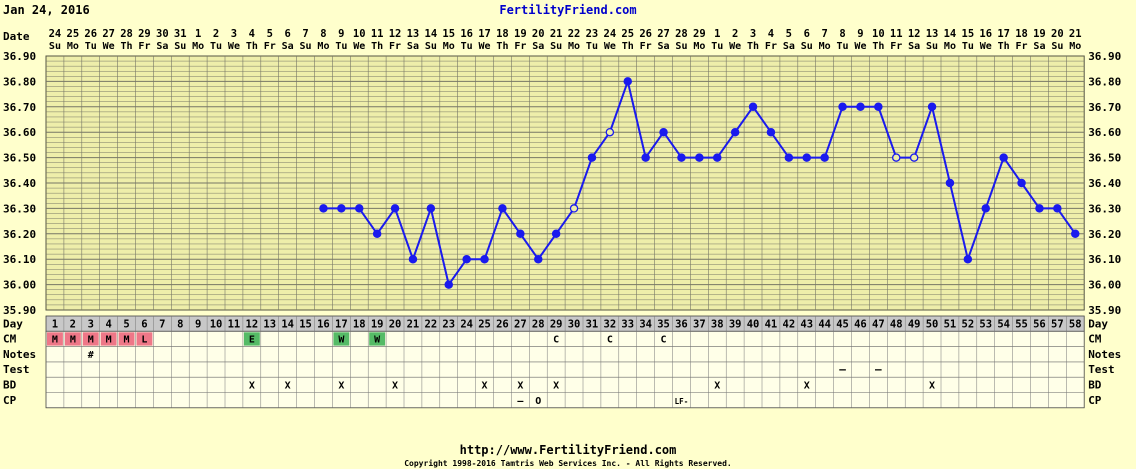 The height and width of the screenshot is (469, 1136). Describe the element at coordinates (574, 34) in the screenshot. I see `date-label: 22` at that location.